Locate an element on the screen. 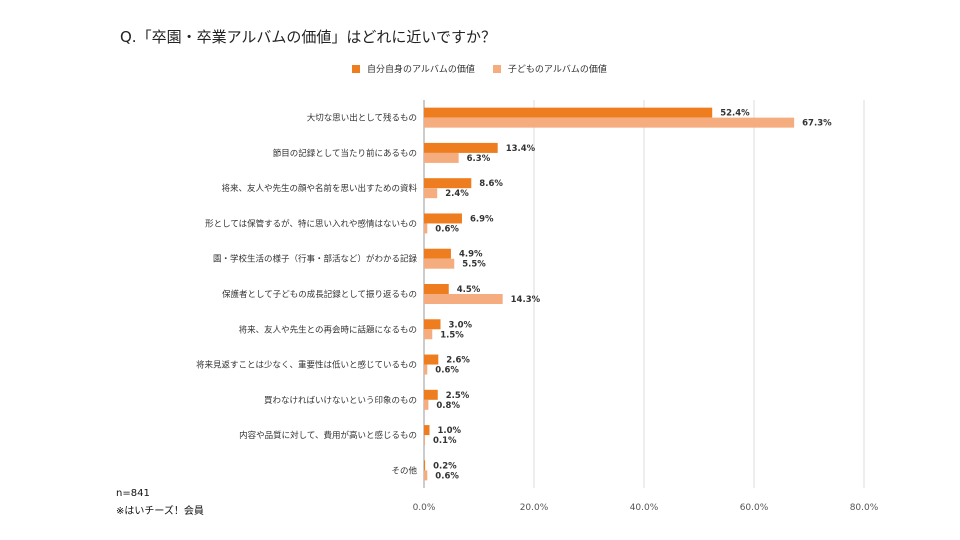  category-label-9: 内容や品質に対して、費用が高いと感じるもの is located at coordinates (328, 435).